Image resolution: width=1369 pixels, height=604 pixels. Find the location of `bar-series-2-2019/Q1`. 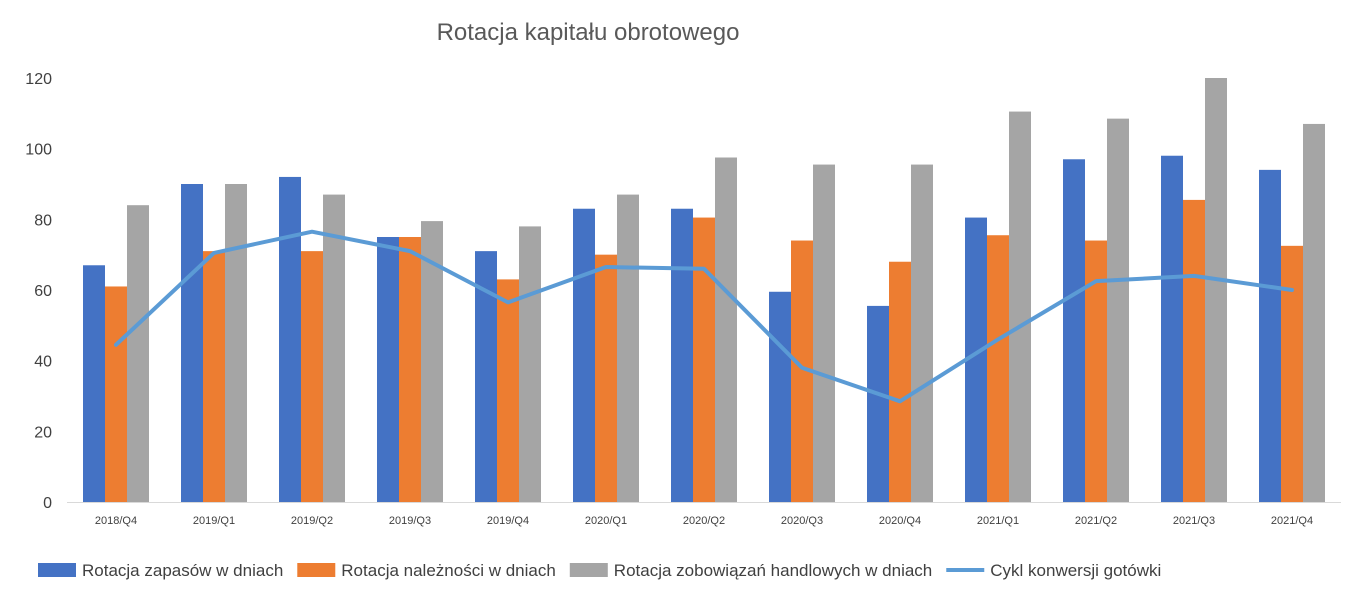

bar-series-2-2019/Q1 is located at coordinates (236, 343).